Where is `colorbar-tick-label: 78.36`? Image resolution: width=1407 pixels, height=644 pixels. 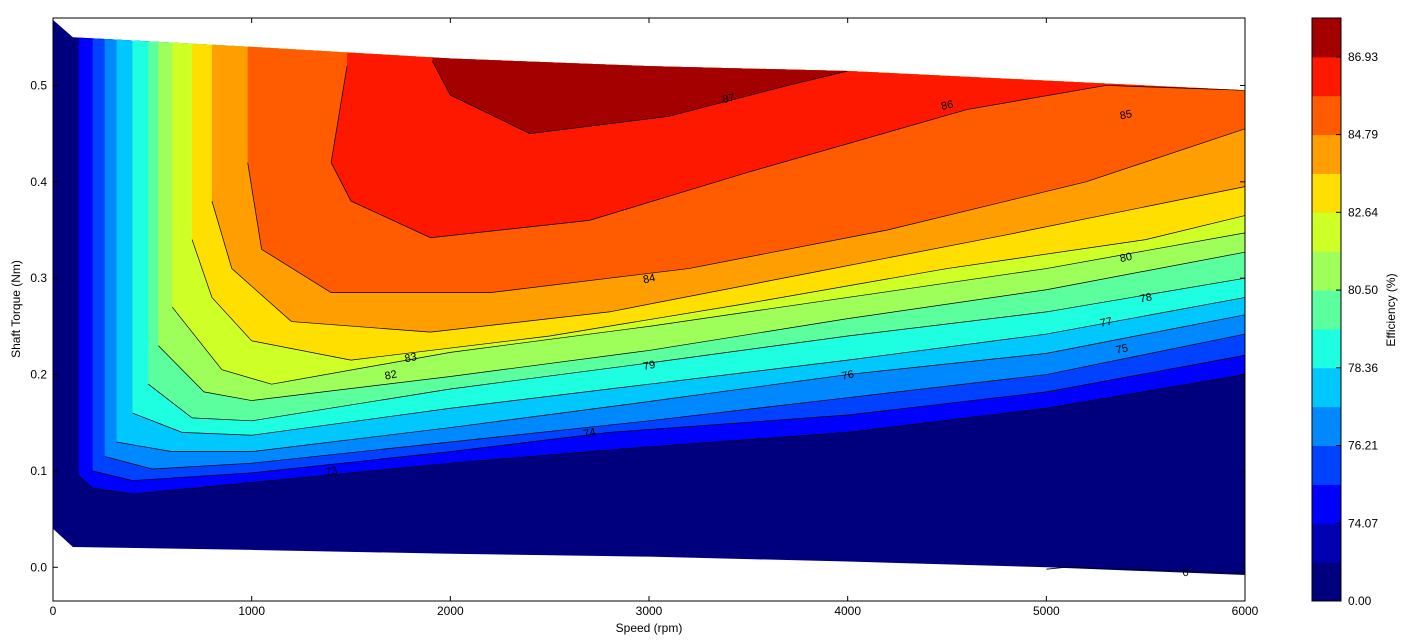
colorbar-tick-label: 78.36 is located at coordinates (1363, 368).